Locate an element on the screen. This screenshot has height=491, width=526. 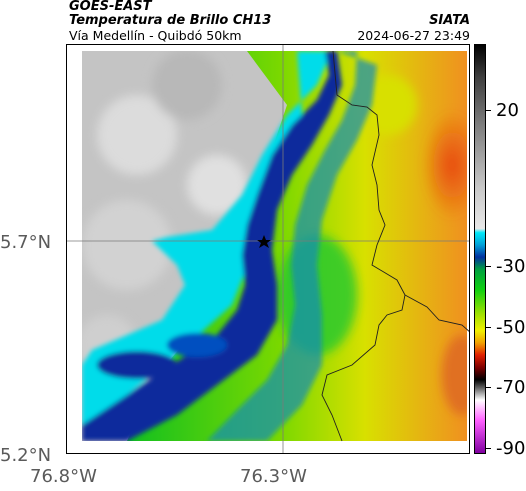
organization-label: SIATA is located at coordinates (449, 20).